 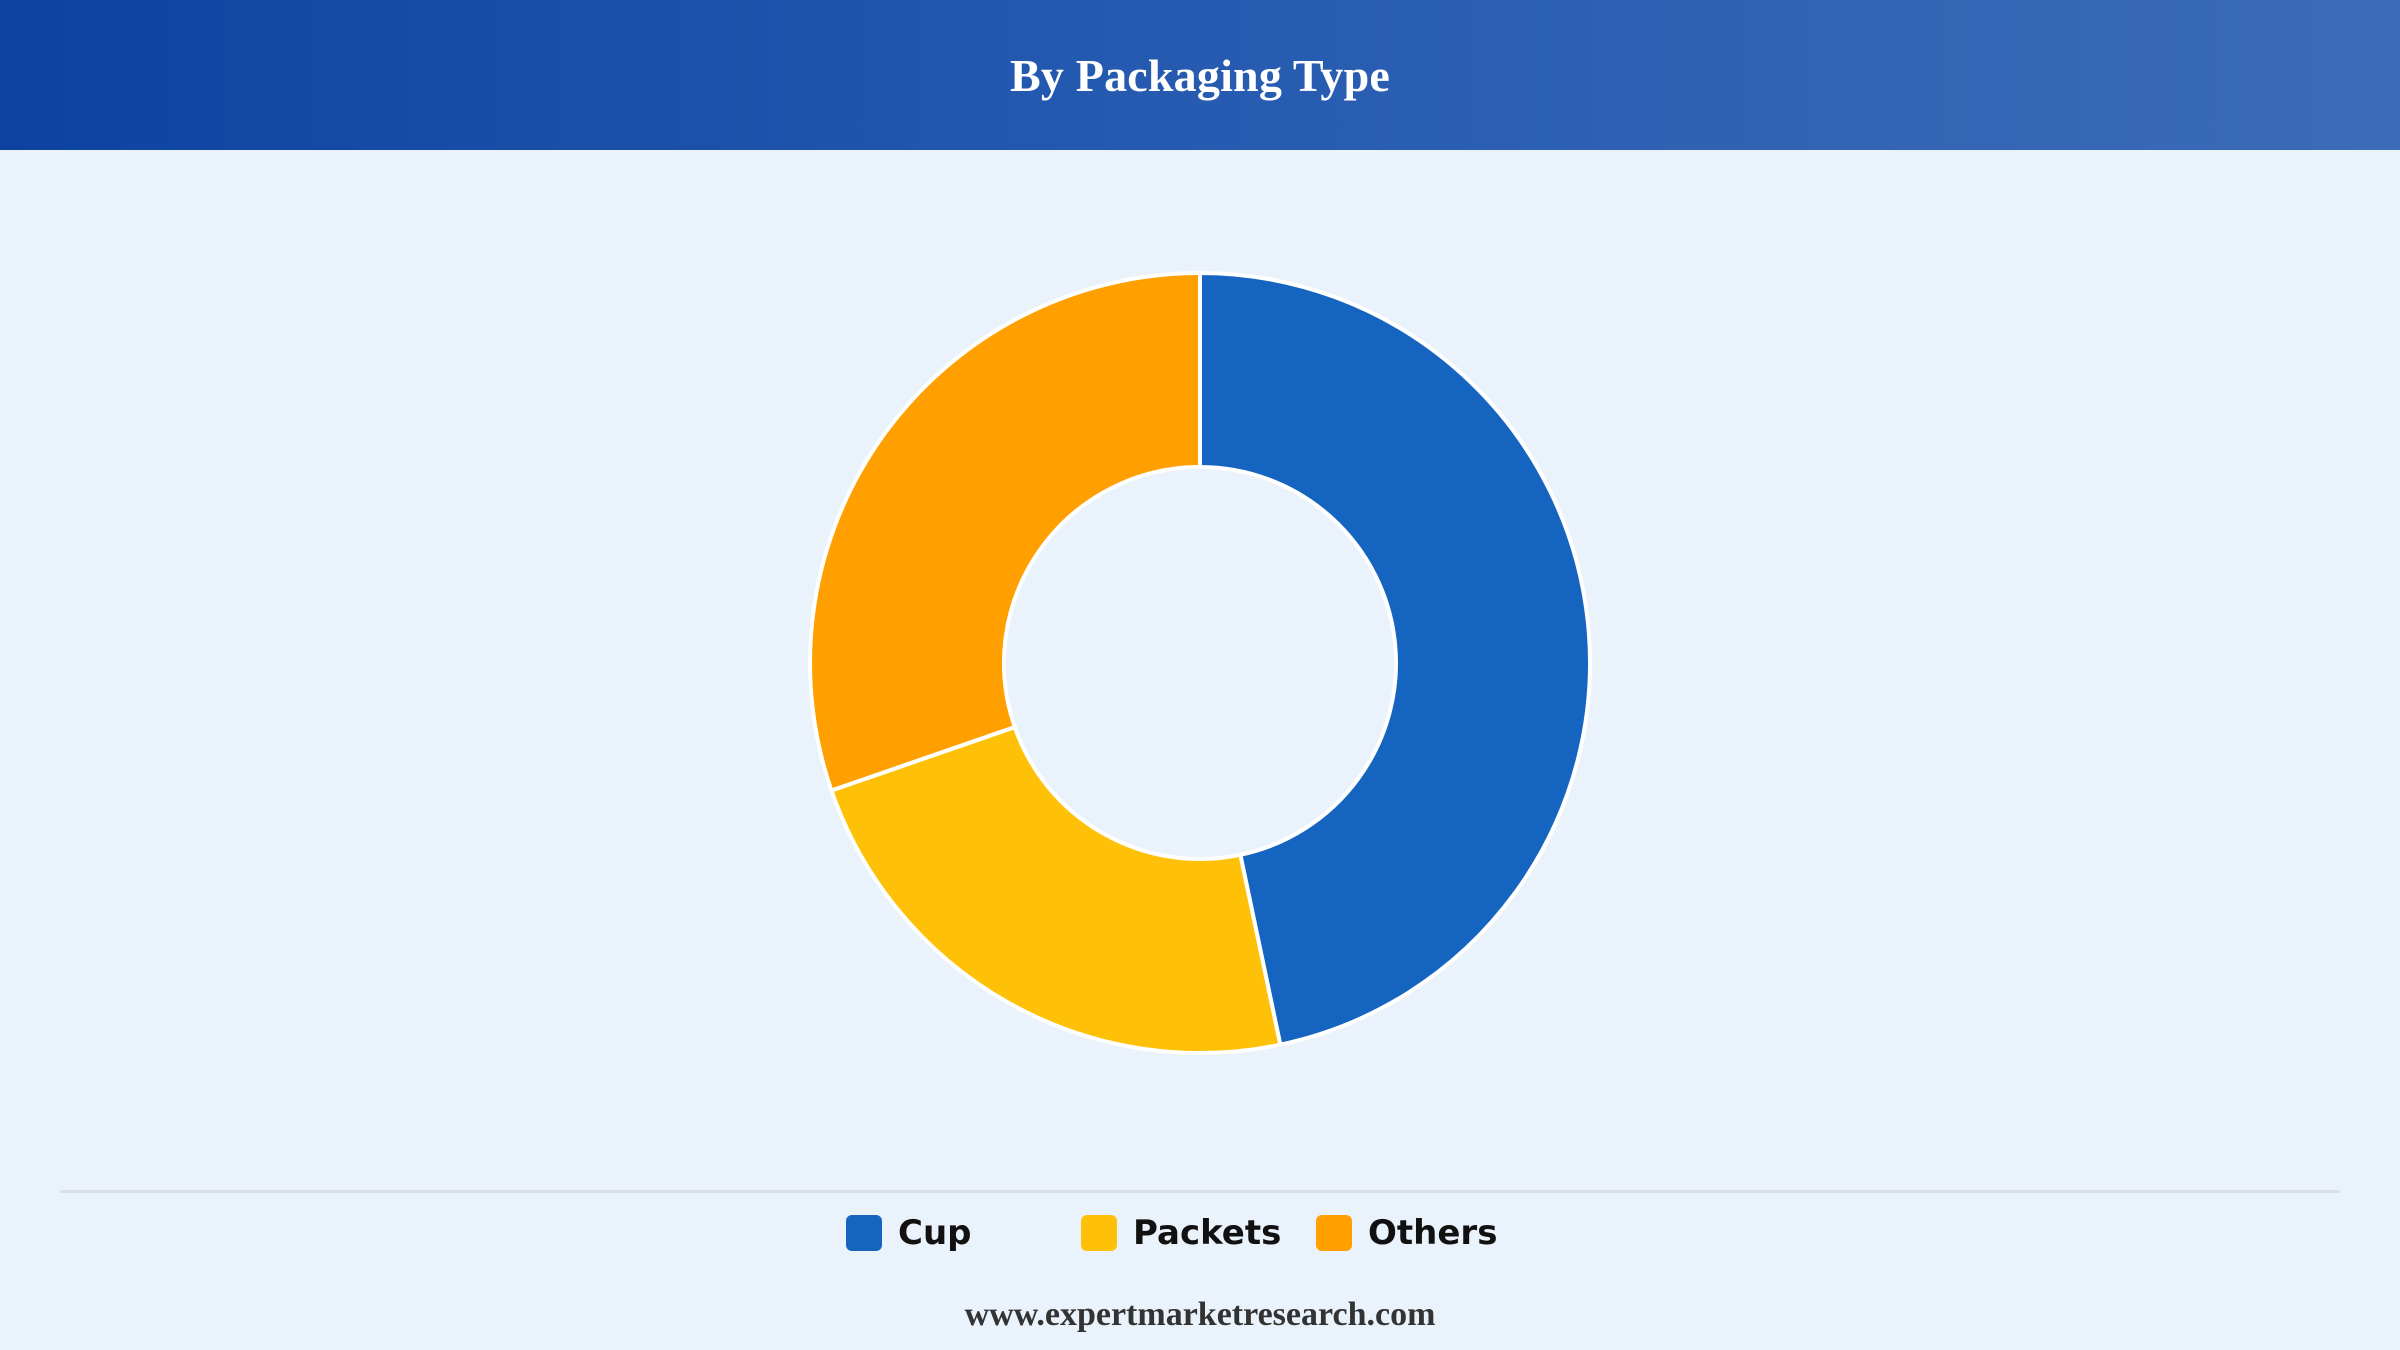 I want to click on legend-swatch-packets, so click(x=1099, y=1233).